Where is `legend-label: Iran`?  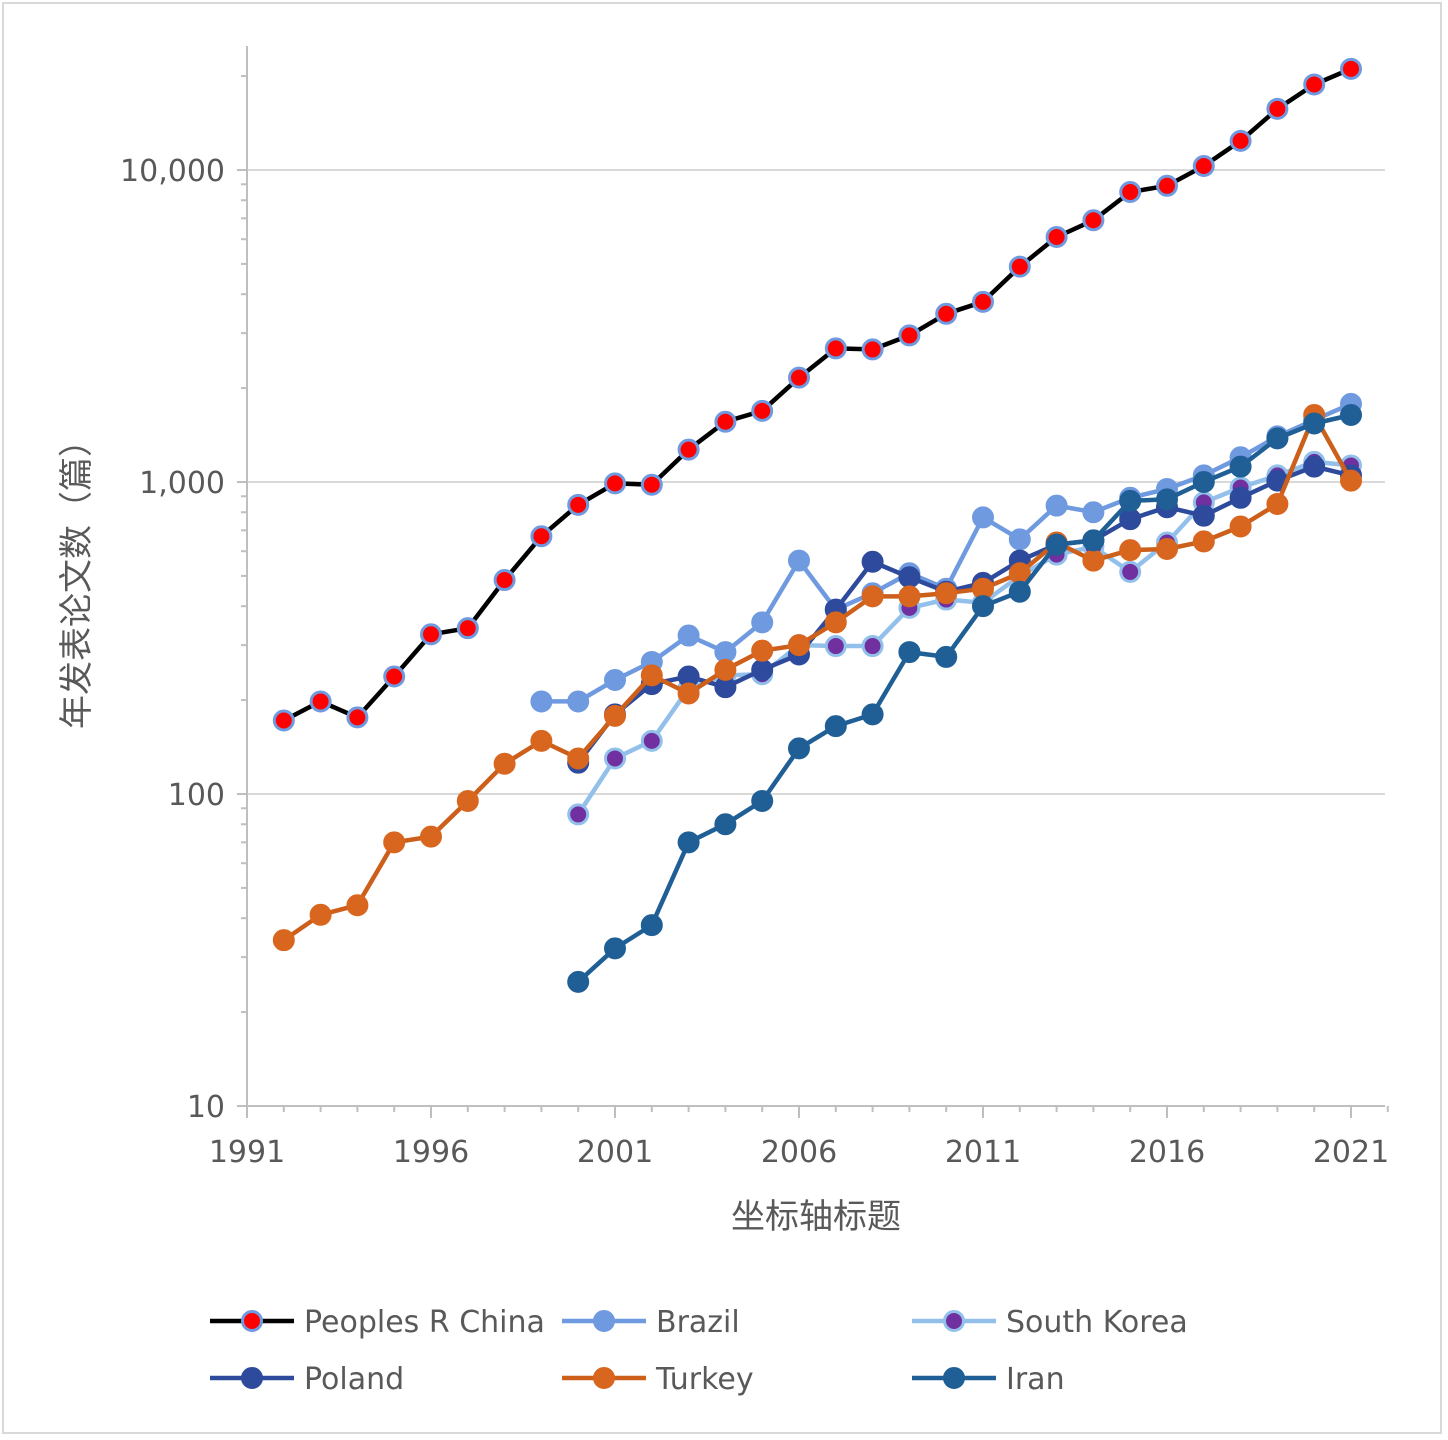
legend-label: Iran is located at coordinates (1035, 1379).